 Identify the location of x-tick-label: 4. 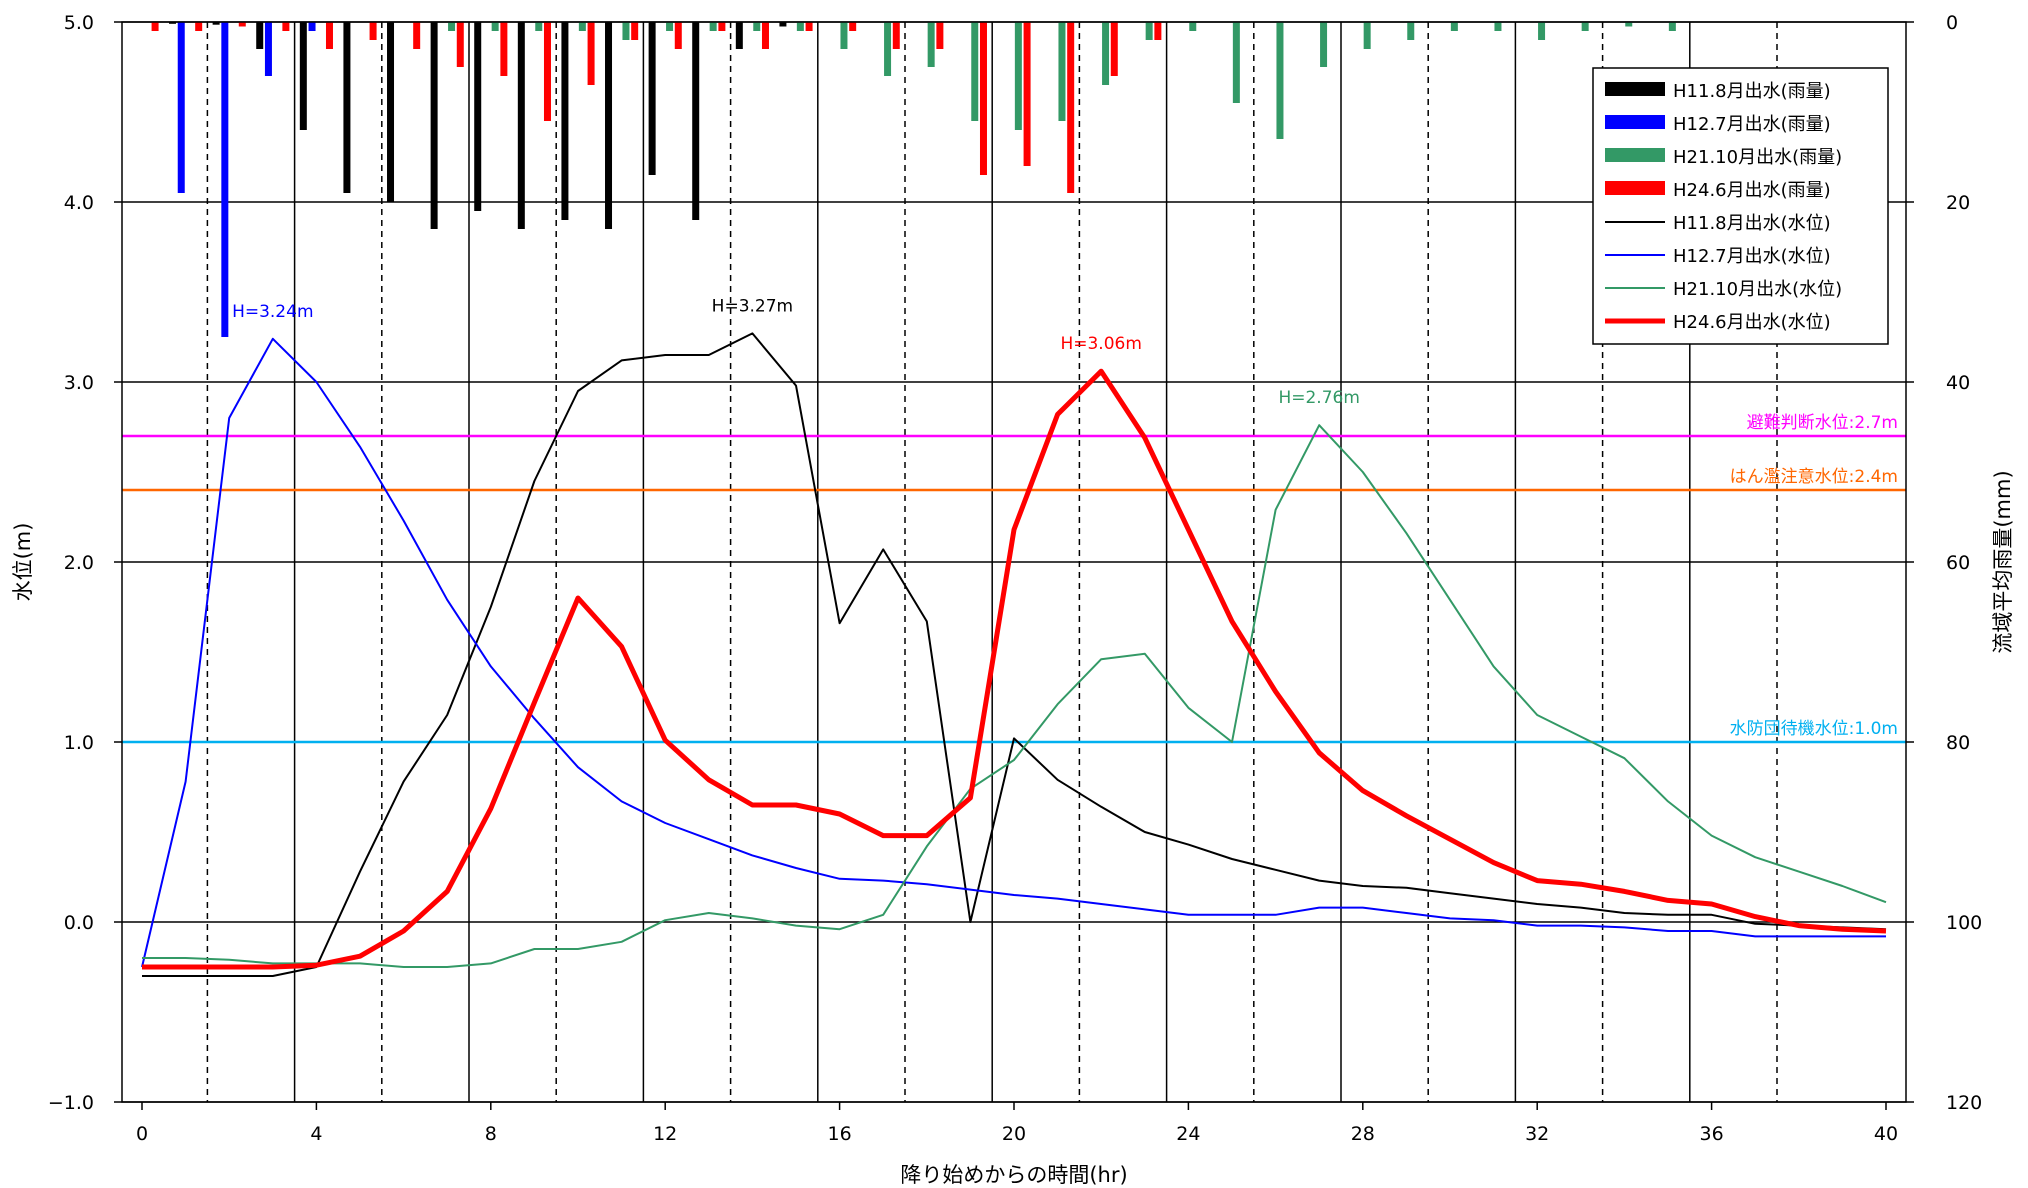
(316, 1134).